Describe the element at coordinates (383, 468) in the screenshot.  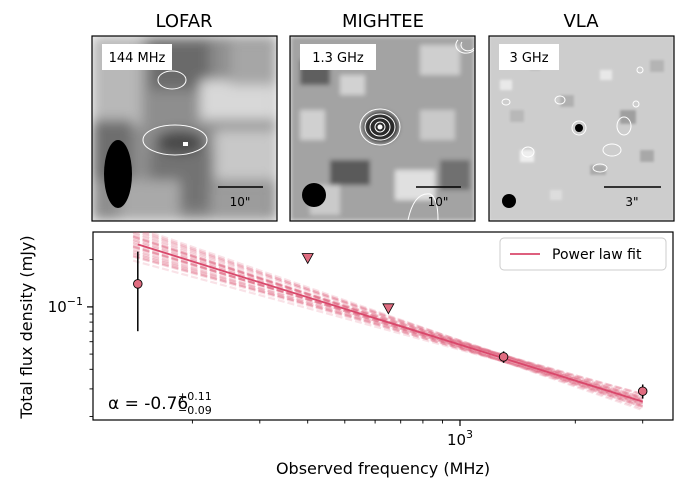
I see `x-axis-label: Observed frequency (MHz)` at that location.